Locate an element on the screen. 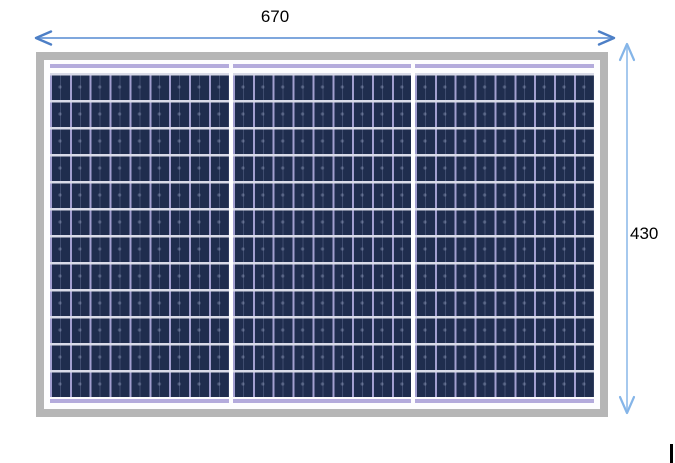 The image size is (675, 463). bottom-busbar-strip-row is located at coordinates (322, 401).